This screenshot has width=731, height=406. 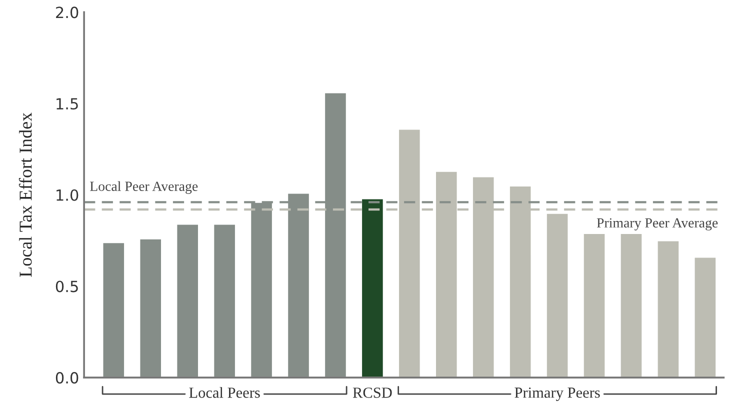 What do you see at coordinates (657, 224) in the screenshot?
I see `ref-line-label: Primary Peer Average` at bounding box center [657, 224].